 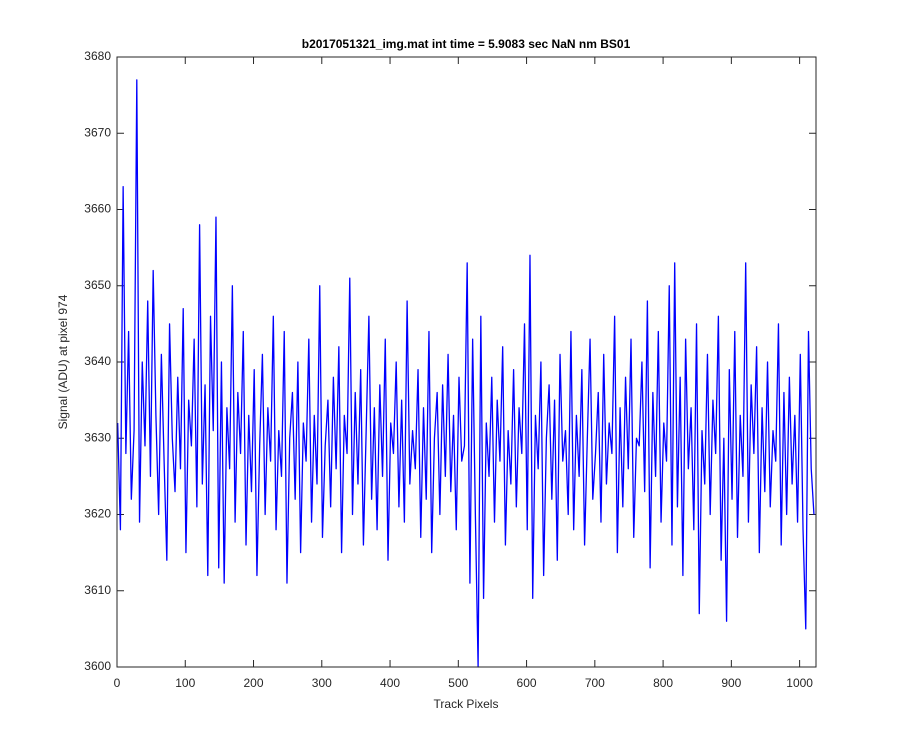 I want to click on x-axis-label: Track Pixels, so click(x=466, y=704).